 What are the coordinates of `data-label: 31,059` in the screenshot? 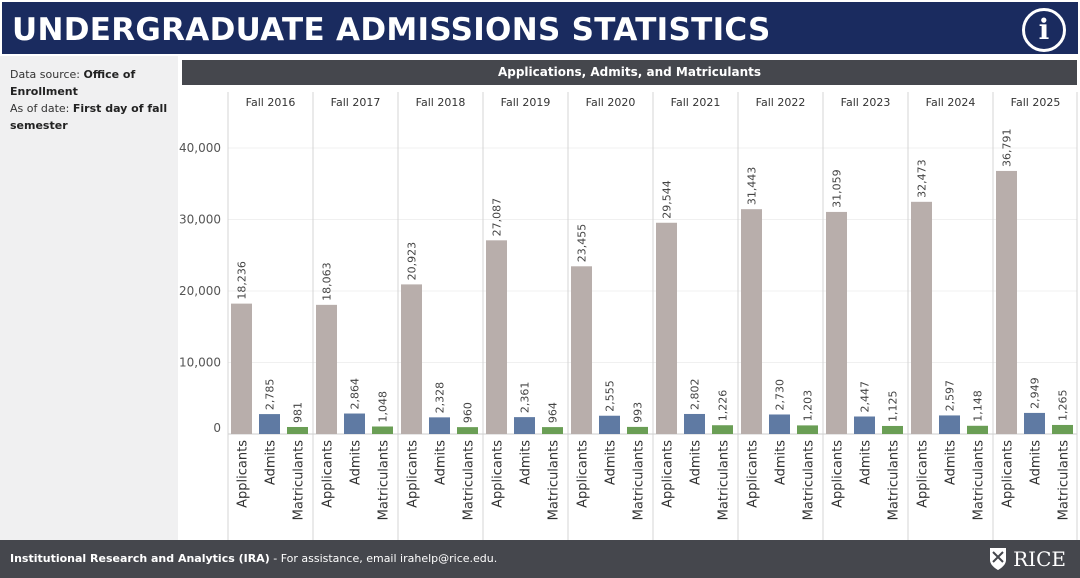 It's located at (837, 188).